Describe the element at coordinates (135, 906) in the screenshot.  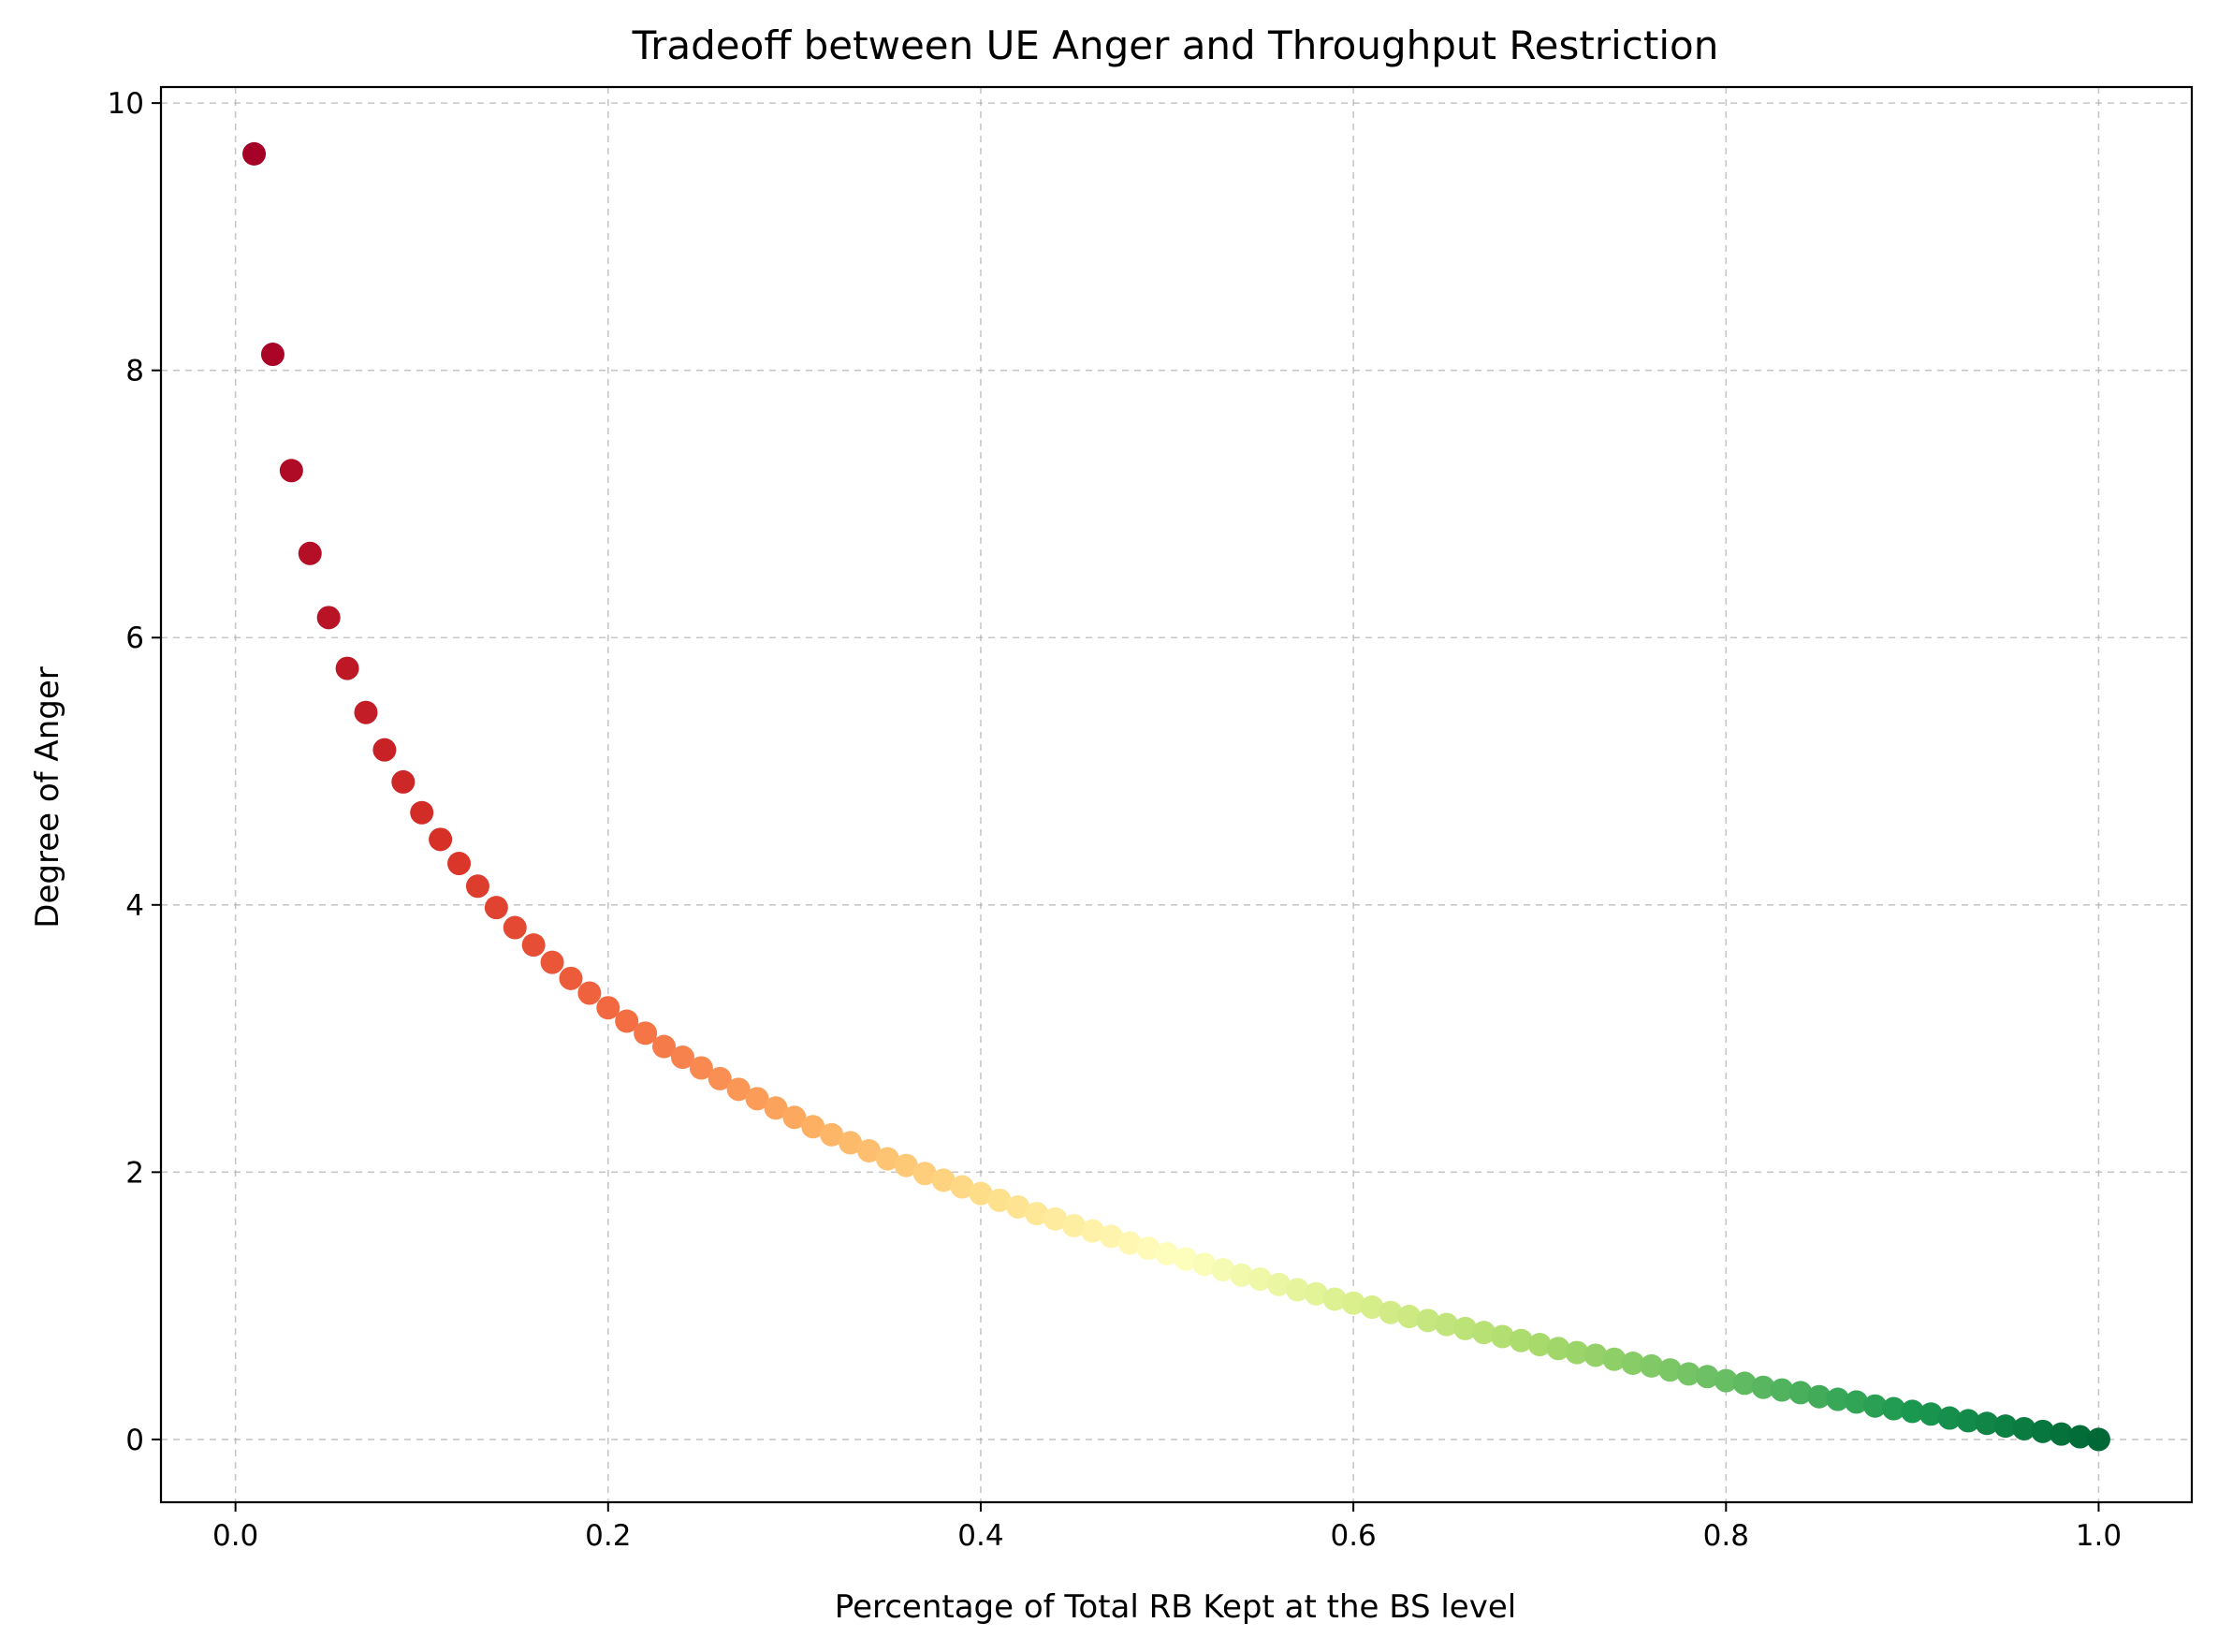
I see `y-tick-label: 4` at that location.